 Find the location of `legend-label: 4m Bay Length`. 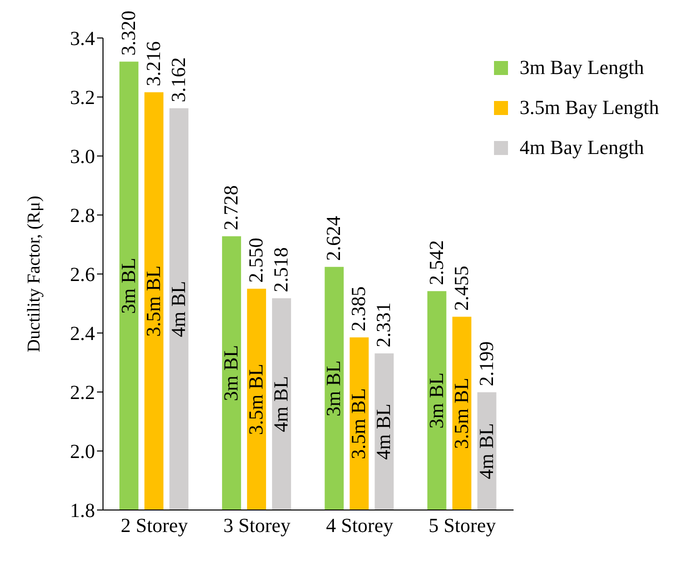

legend-label: 4m Bay Length is located at coordinates (582, 148).